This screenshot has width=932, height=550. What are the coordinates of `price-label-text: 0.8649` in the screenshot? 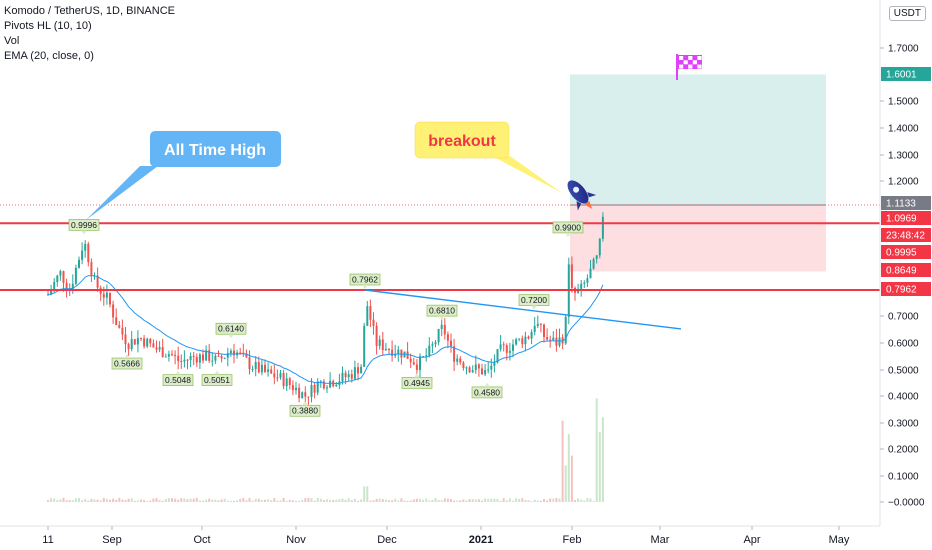 It's located at (901, 271).